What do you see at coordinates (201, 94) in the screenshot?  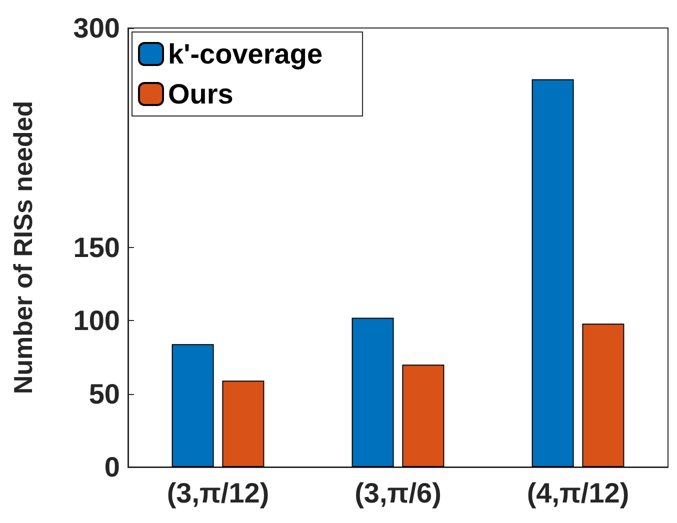 I see `legend-label: Ours` at bounding box center [201, 94].